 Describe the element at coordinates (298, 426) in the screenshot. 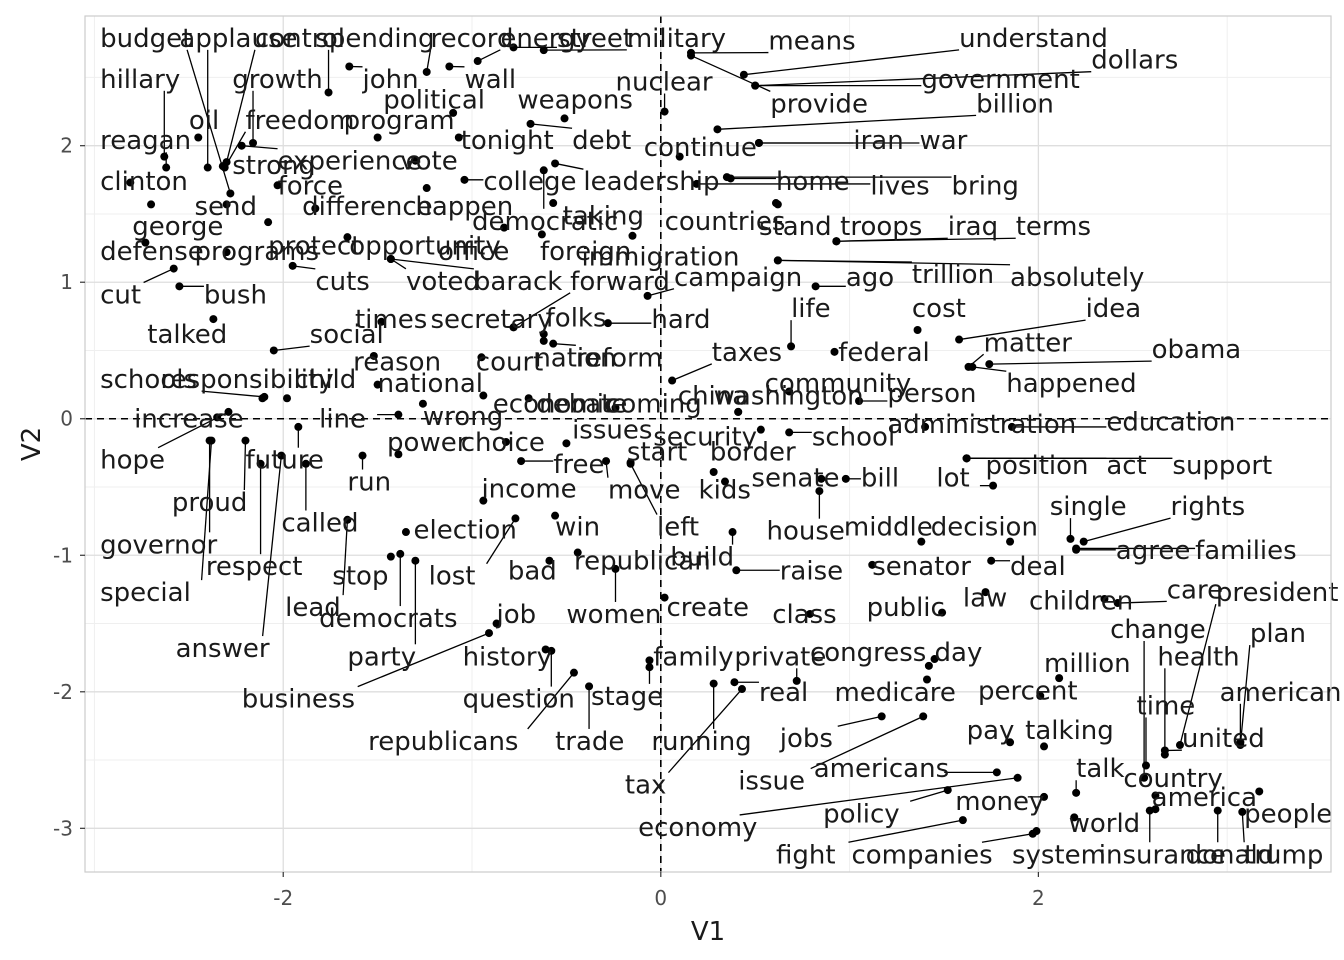

I see `point-future` at that location.